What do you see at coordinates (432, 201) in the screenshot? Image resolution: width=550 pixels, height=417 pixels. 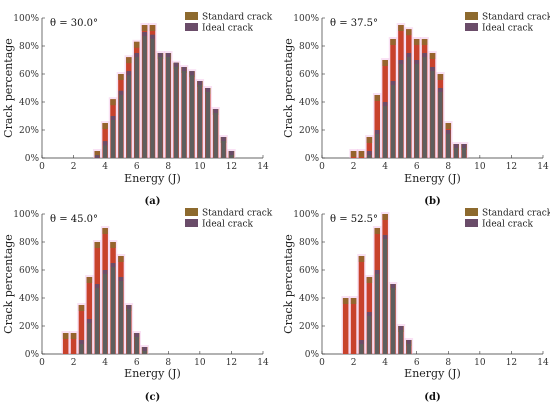 I see `panel-caption: (b)` at bounding box center [432, 201].